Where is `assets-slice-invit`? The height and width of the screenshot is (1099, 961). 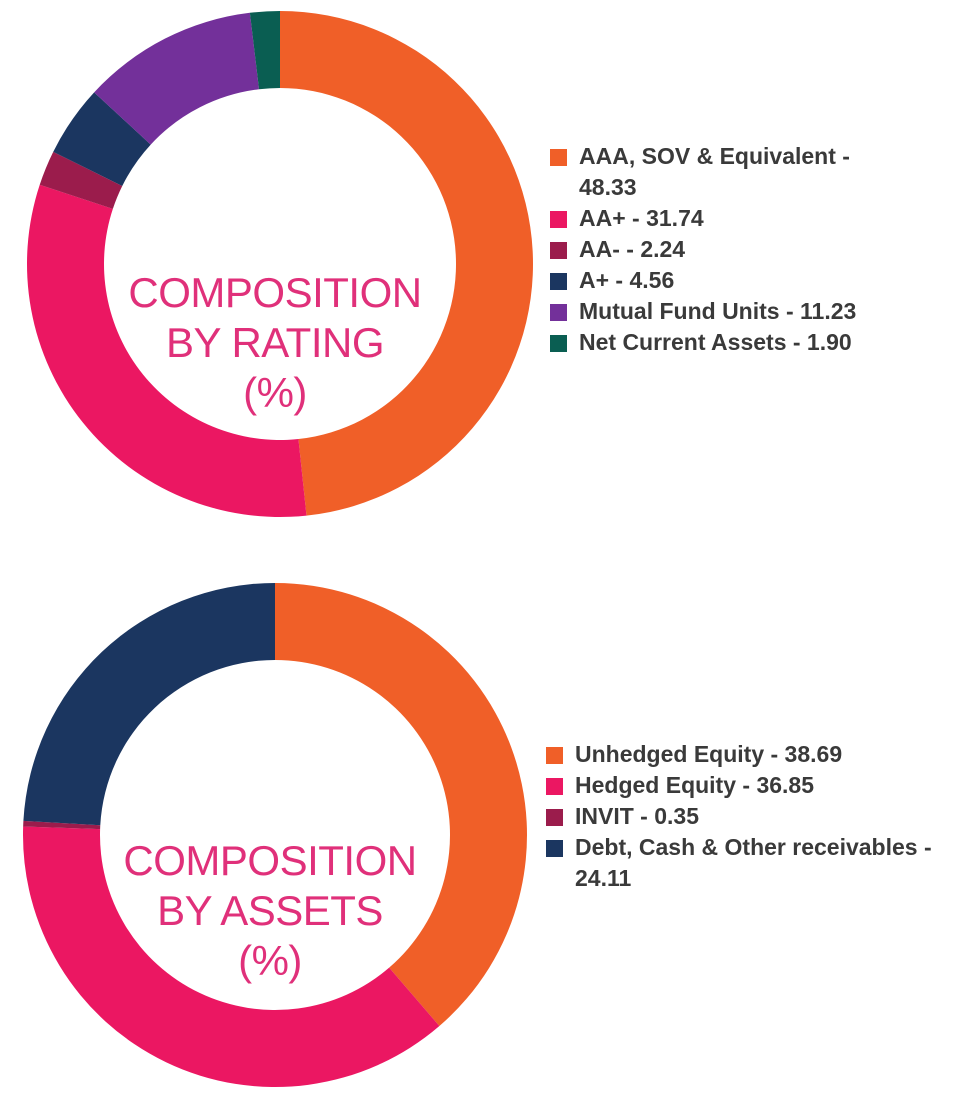 assets-slice-invit is located at coordinates (62, 825).